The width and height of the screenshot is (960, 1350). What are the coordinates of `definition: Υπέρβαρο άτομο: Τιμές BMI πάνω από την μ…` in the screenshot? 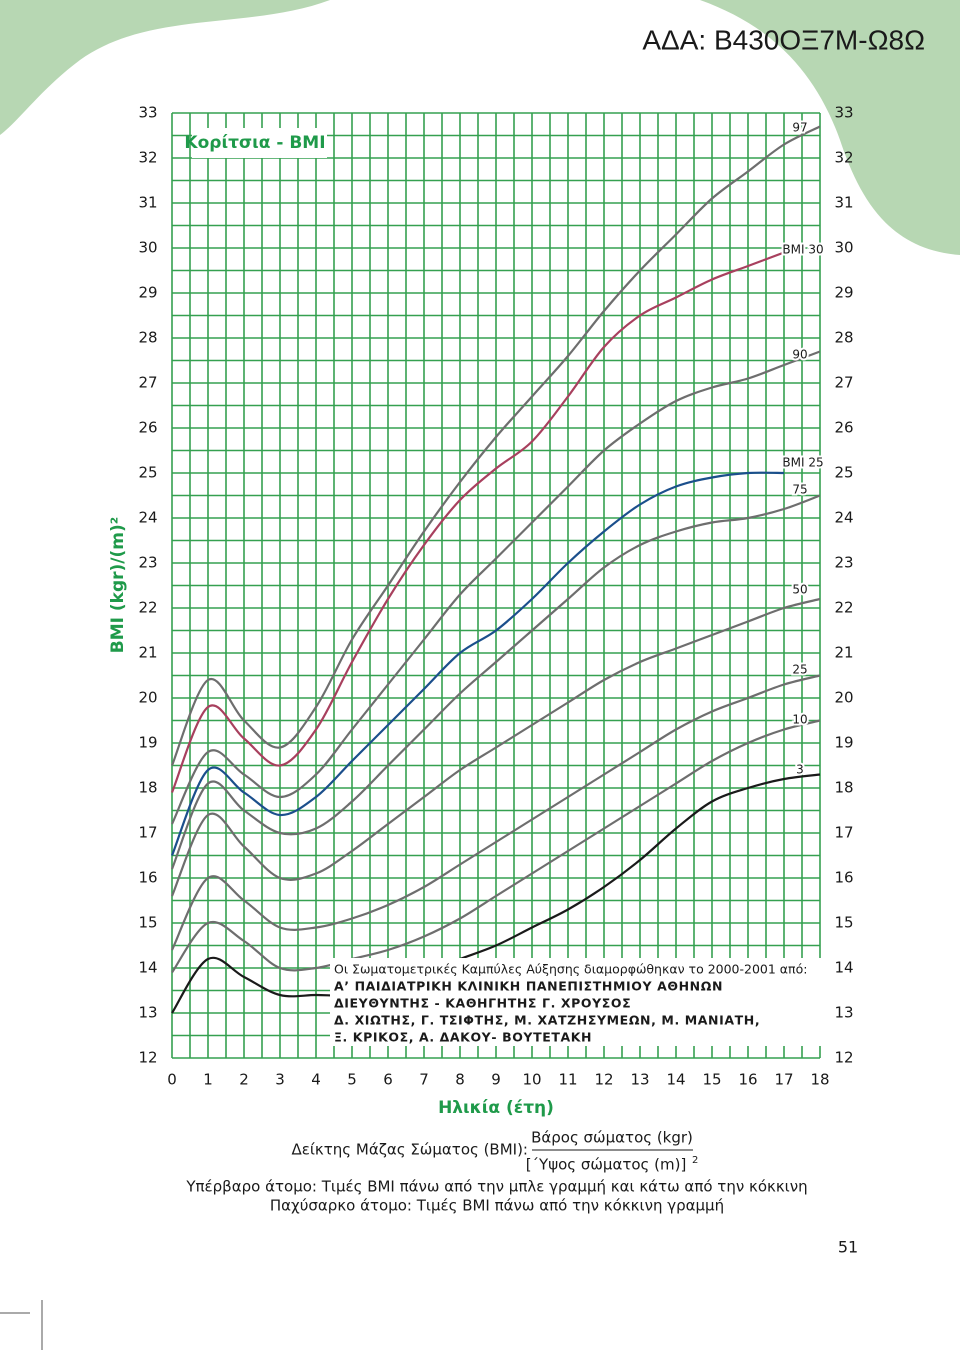 It's located at (496, 1187).